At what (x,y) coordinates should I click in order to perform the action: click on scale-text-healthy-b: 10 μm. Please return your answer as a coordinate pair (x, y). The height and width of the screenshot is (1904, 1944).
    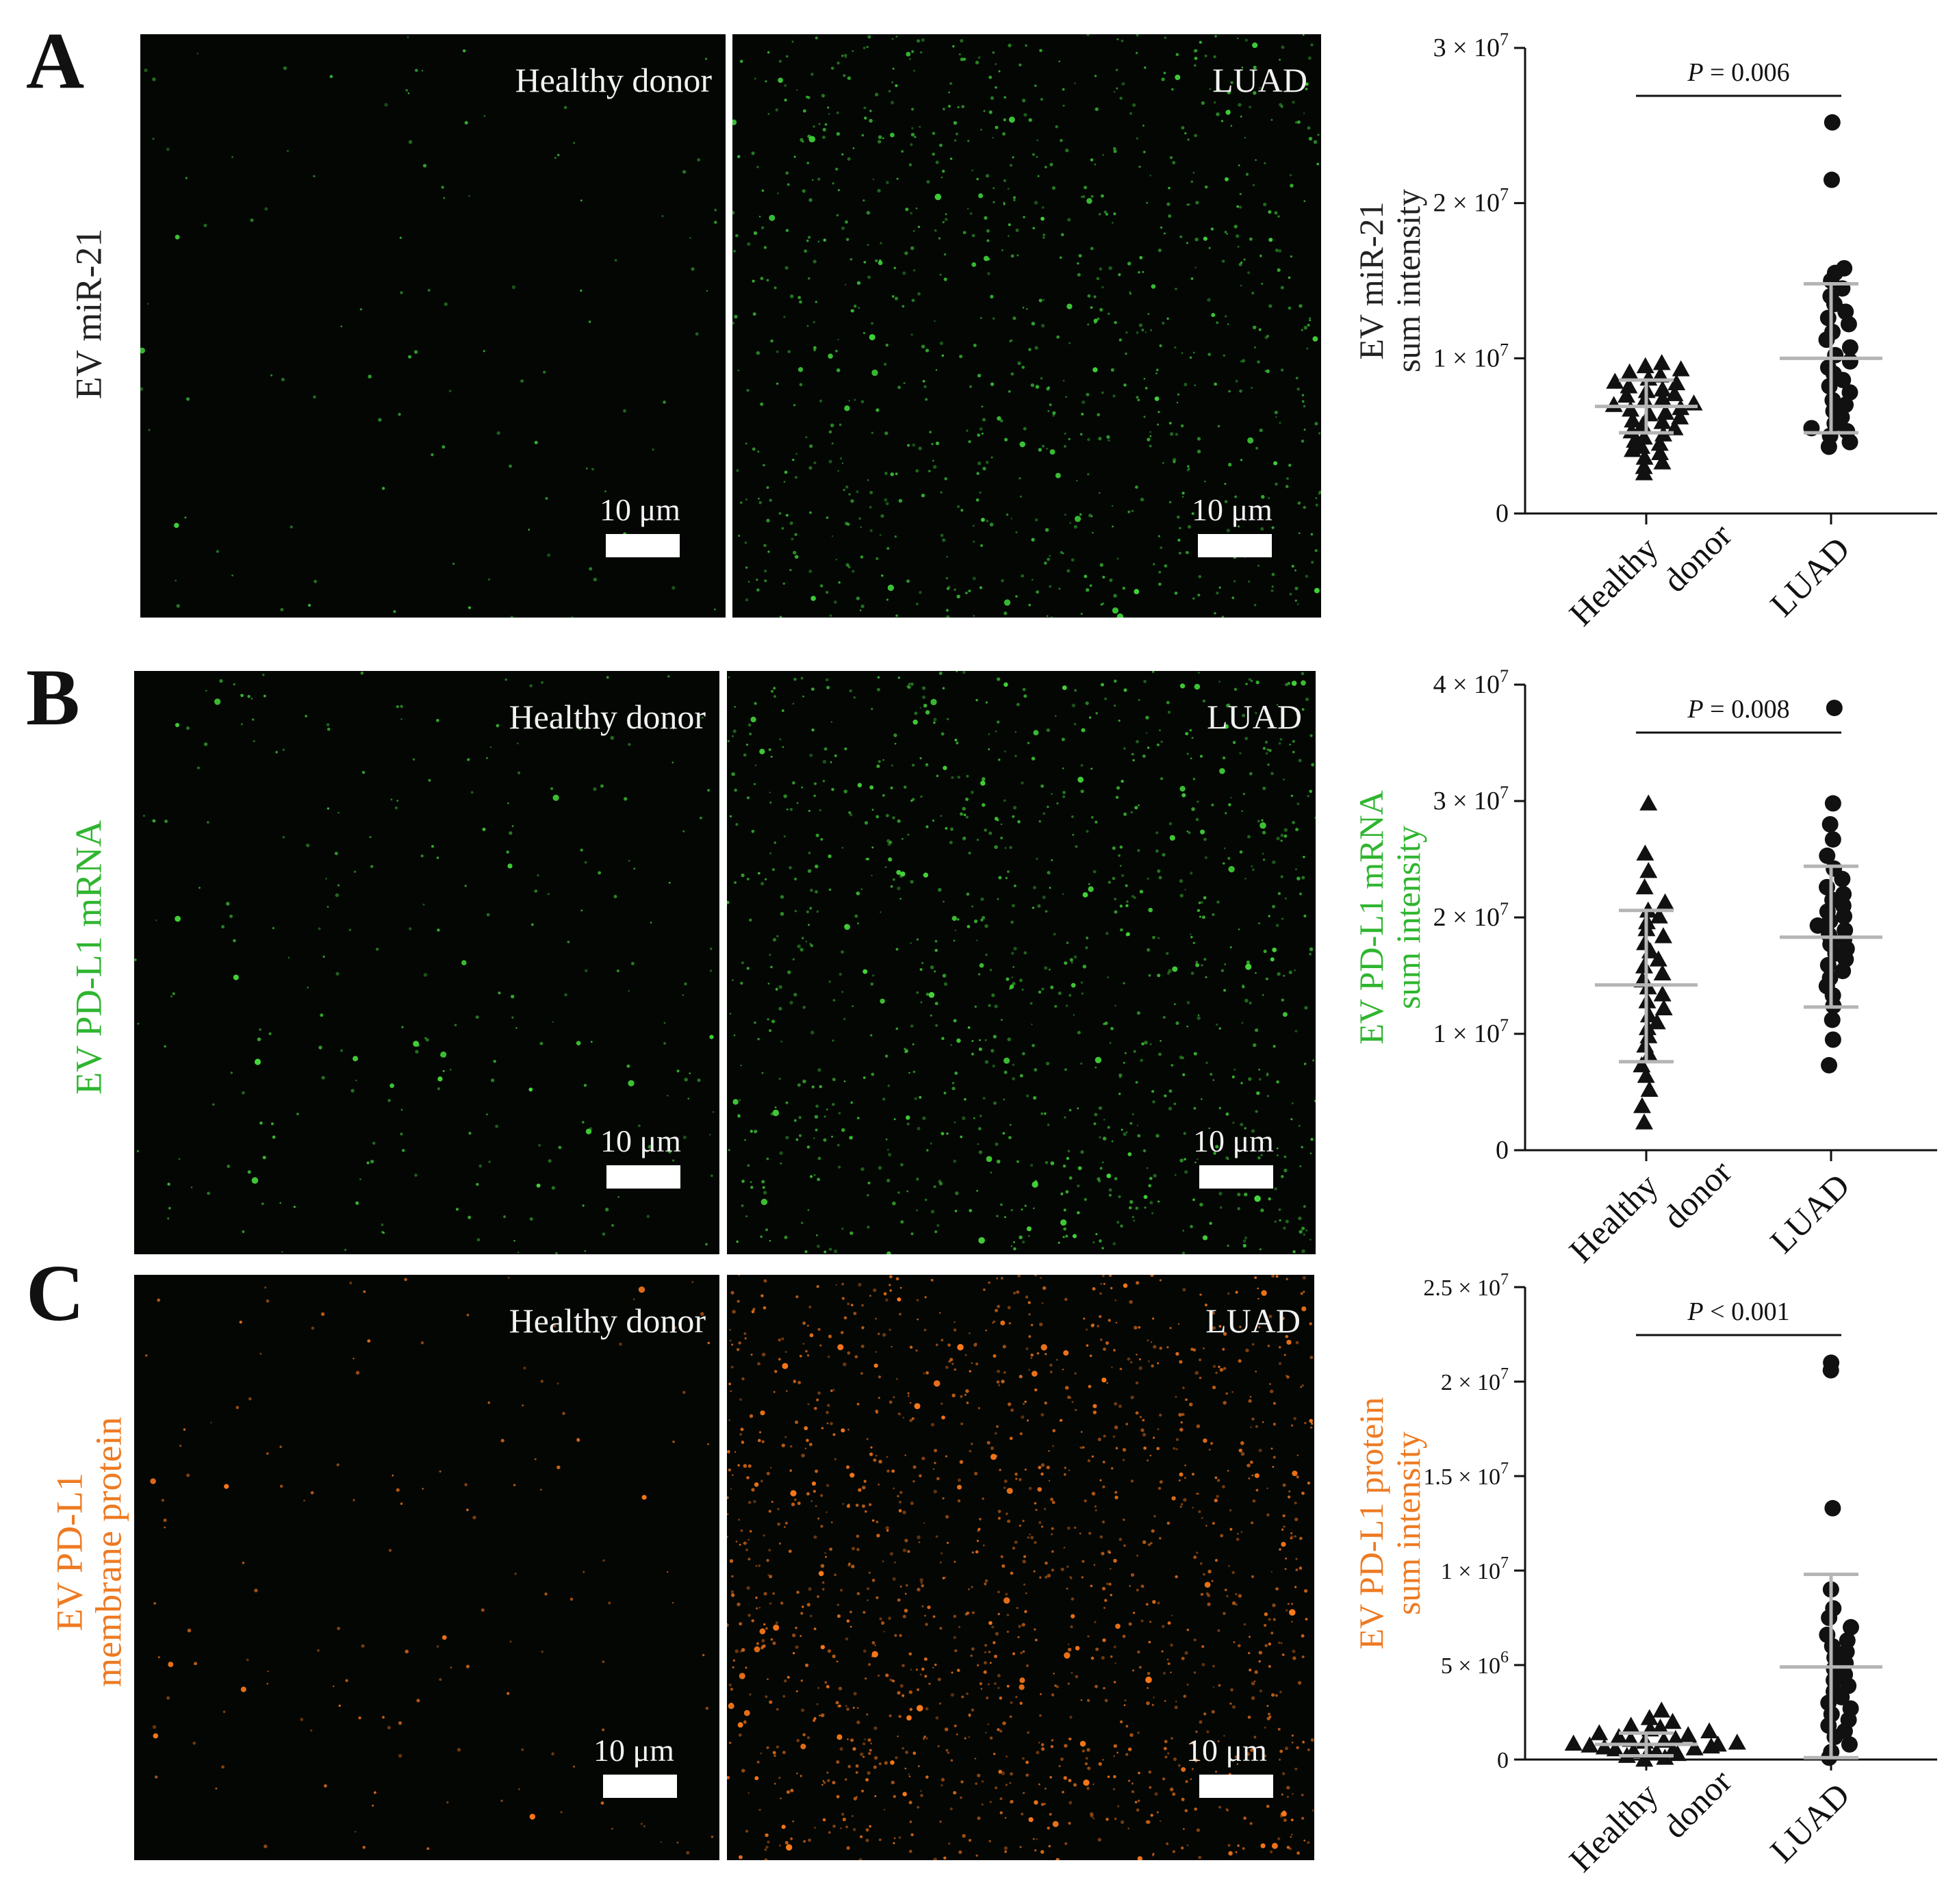
    Looking at the image, I should click on (640, 1141).